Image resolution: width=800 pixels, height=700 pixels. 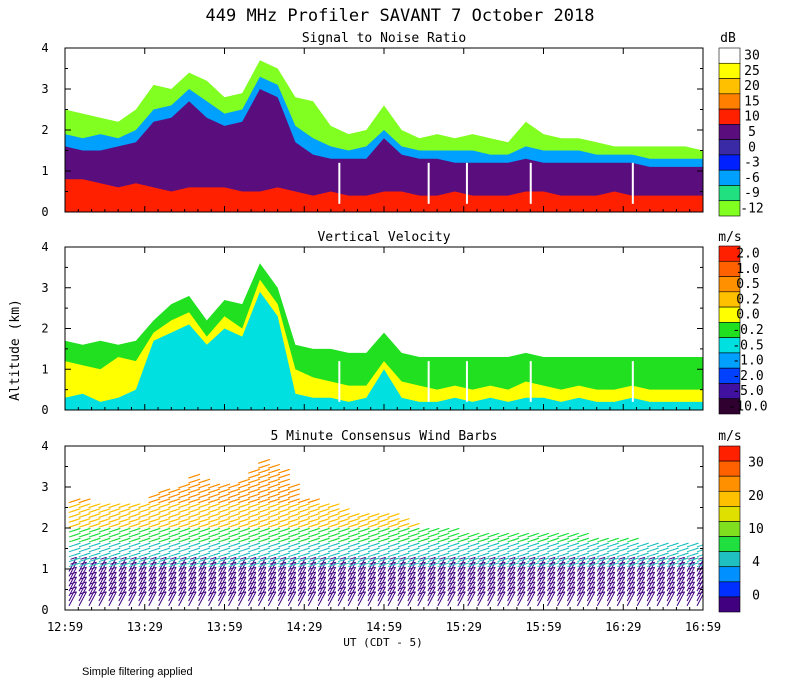 What do you see at coordinates (15, 350) in the screenshot?
I see `y-axis-label: Altitude (km)` at bounding box center [15, 350].